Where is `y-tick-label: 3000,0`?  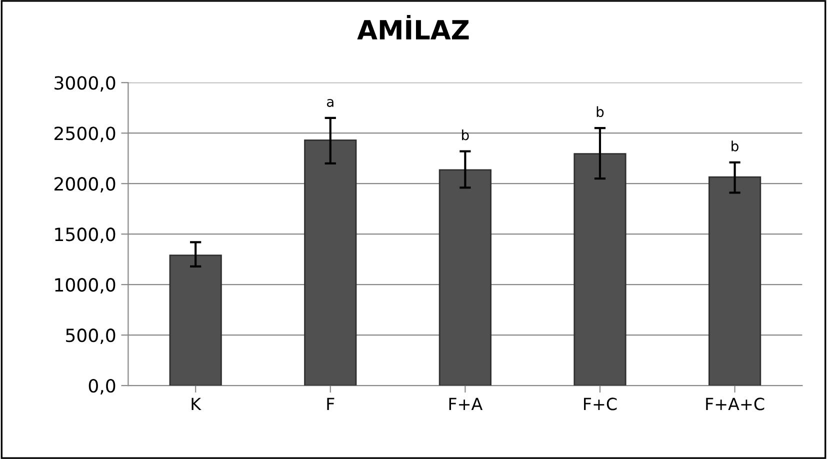 y-tick-label: 3000,0 is located at coordinates (85, 84).